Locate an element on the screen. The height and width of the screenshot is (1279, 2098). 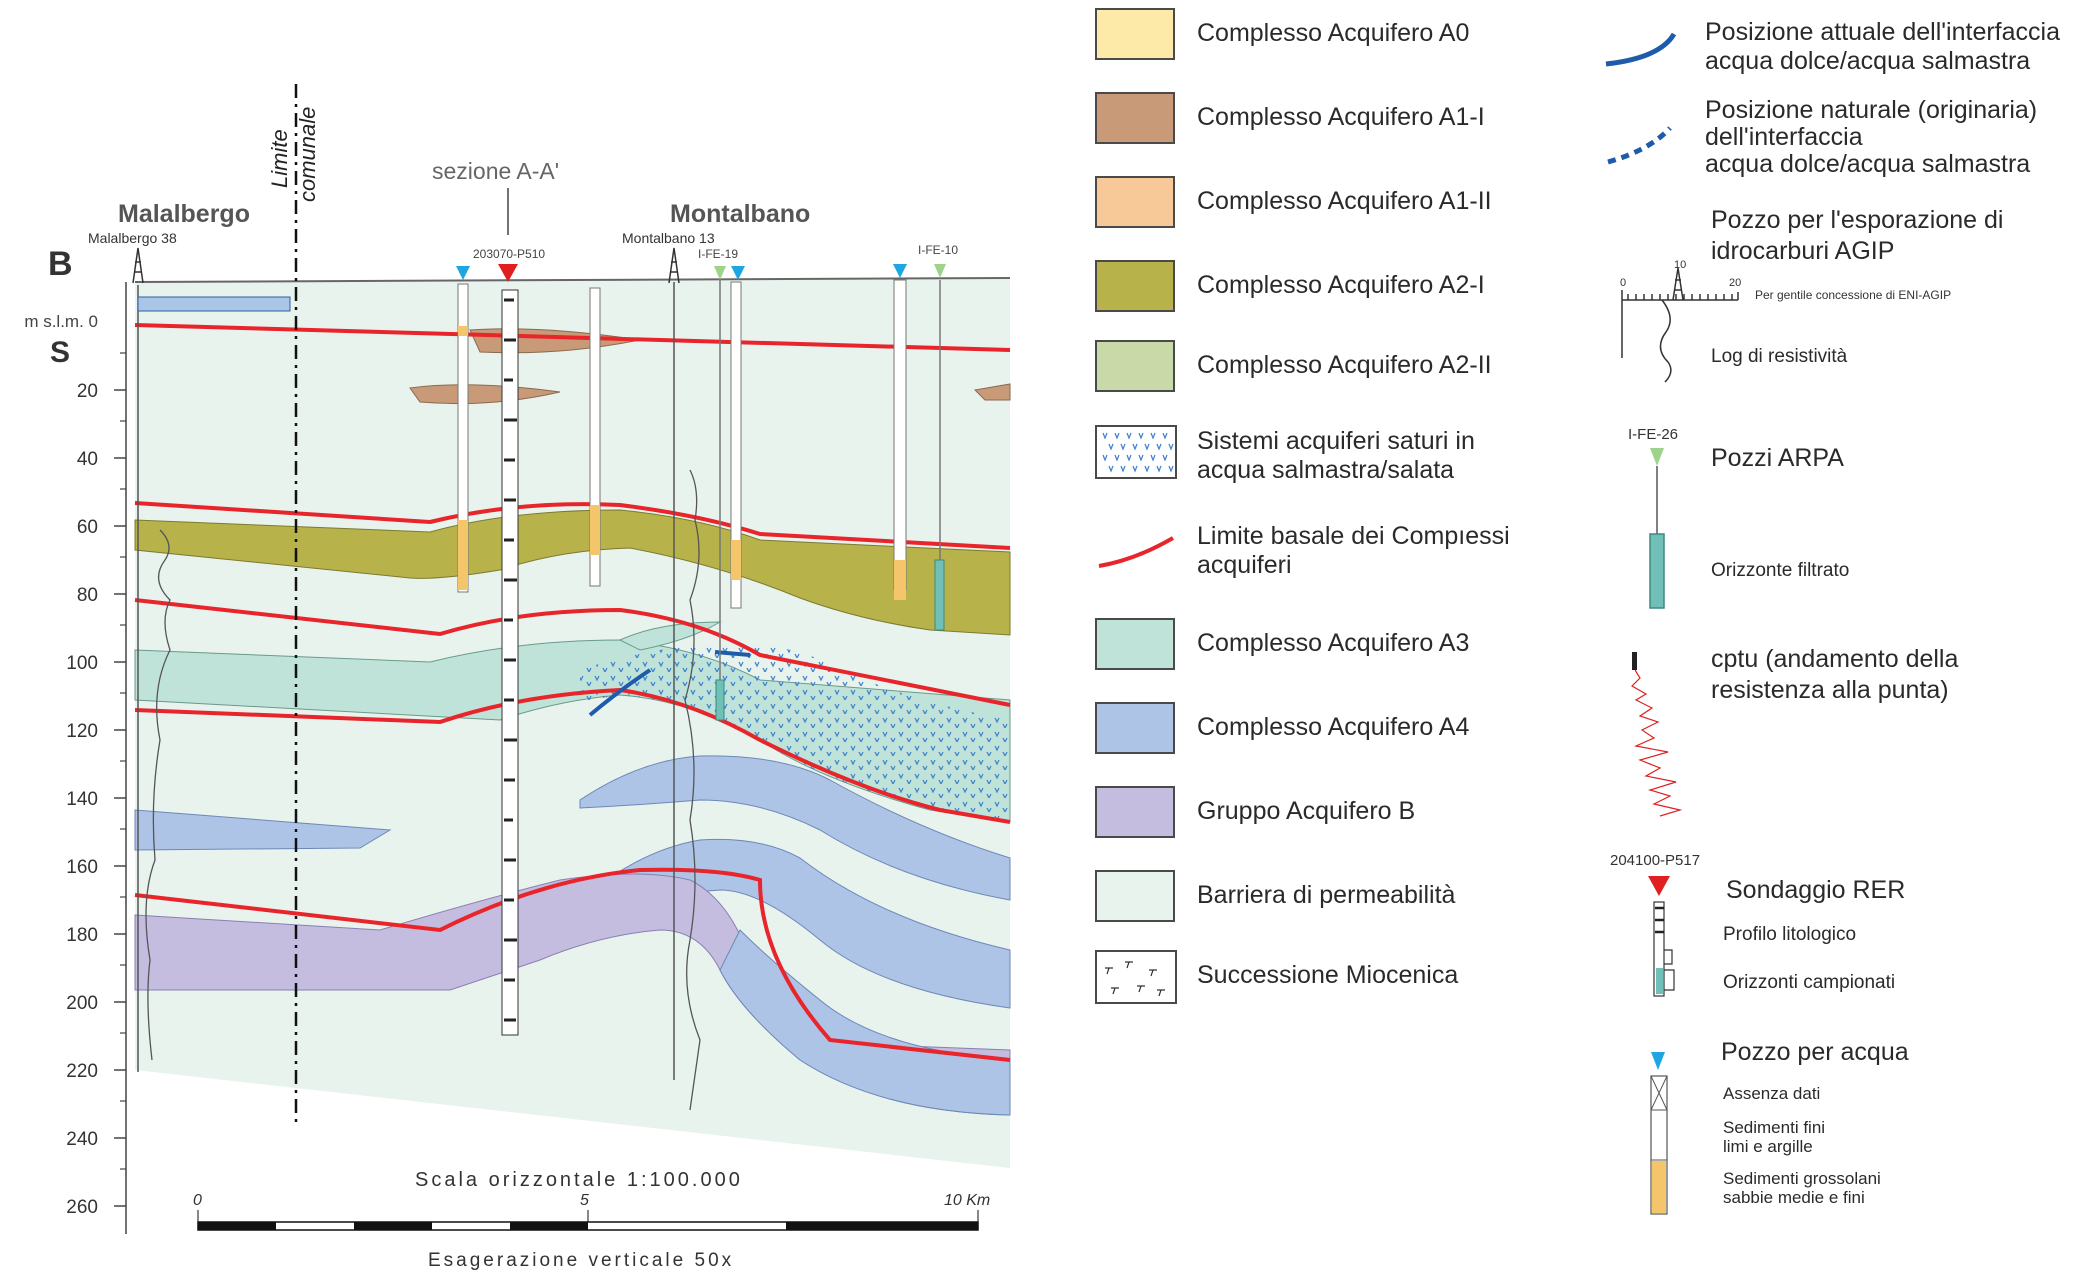
no-data-icon is located at coordinates (1659, 1093).